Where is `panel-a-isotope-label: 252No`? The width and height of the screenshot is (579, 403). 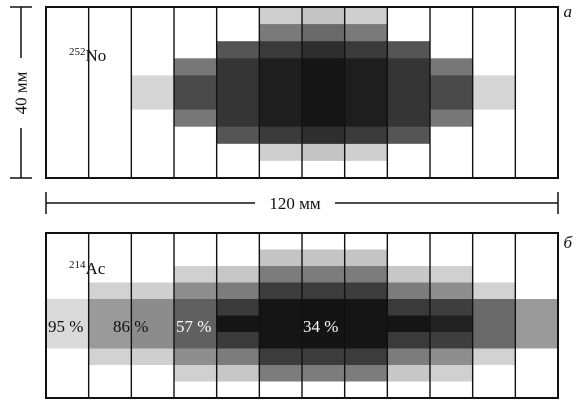
panel-a-isotope-label: 252No is located at coordinates (87, 55).